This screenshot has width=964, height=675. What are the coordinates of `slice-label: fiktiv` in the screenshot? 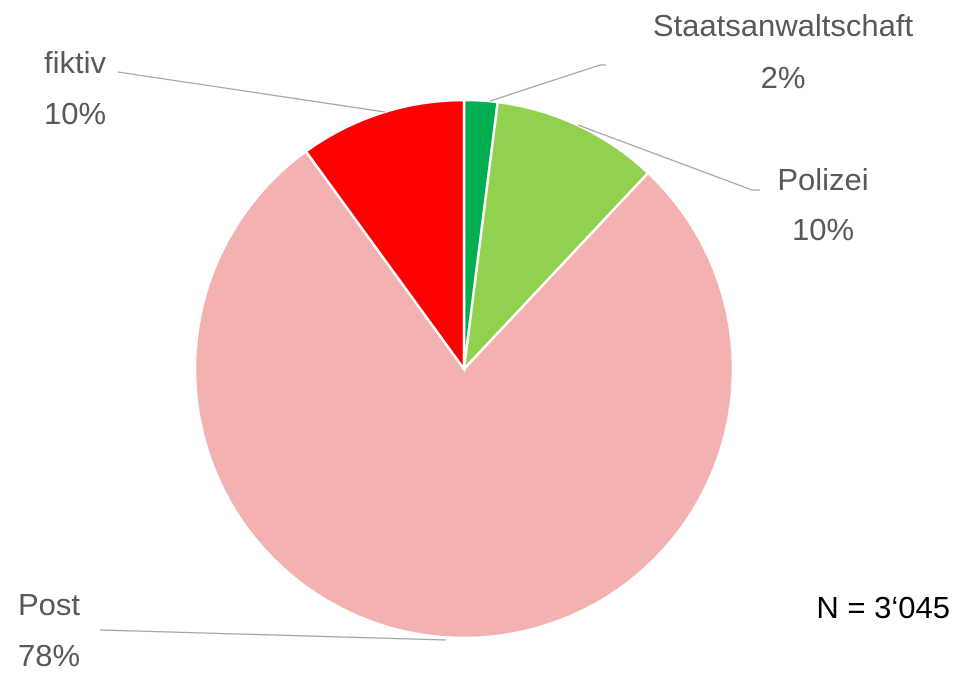 It's located at (75, 62).